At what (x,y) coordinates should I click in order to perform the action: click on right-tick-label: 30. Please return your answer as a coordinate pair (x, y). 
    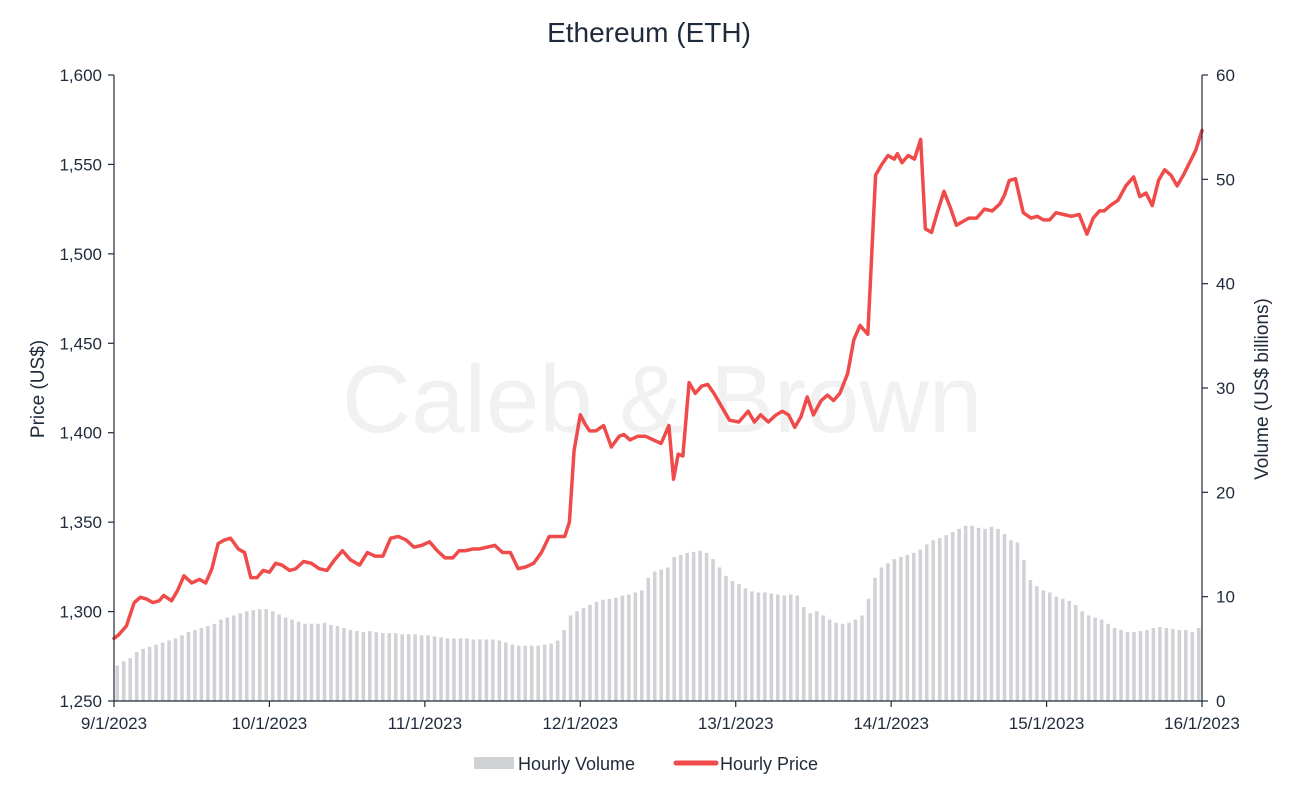
    Looking at the image, I should click on (1225, 388).